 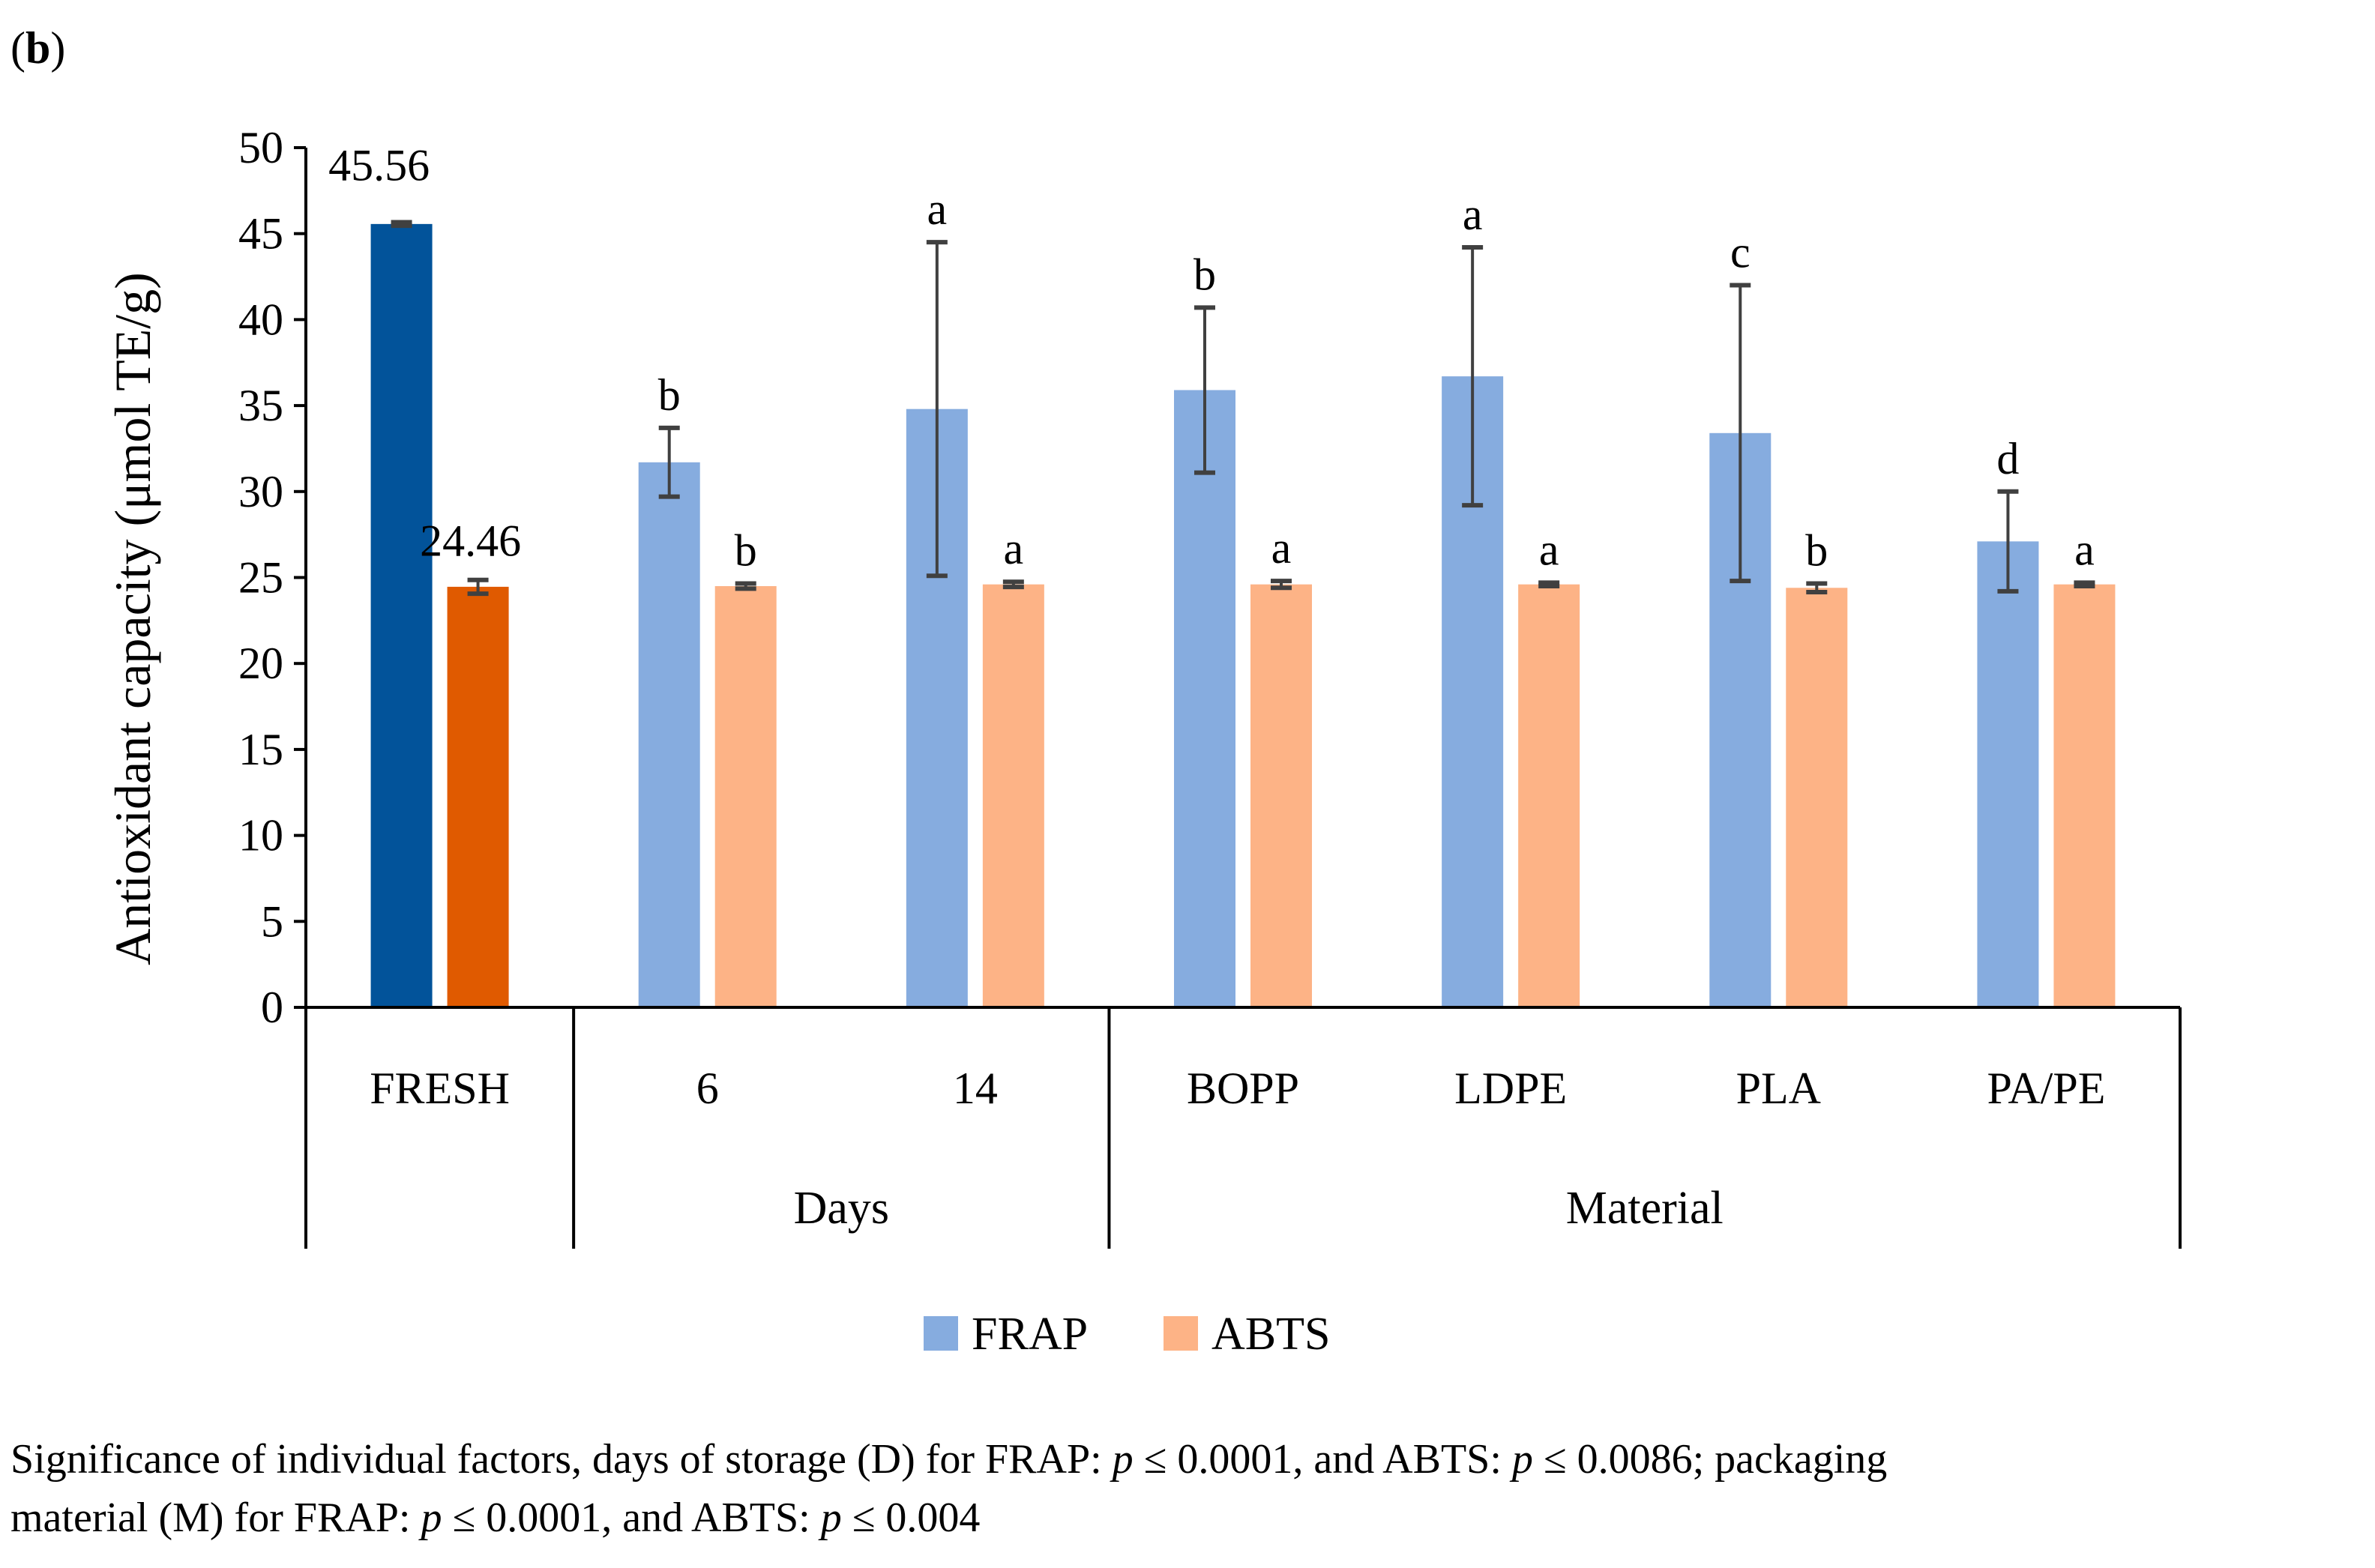 I want to click on x-tick-label: LDPE, so click(x=1510, y=1088).